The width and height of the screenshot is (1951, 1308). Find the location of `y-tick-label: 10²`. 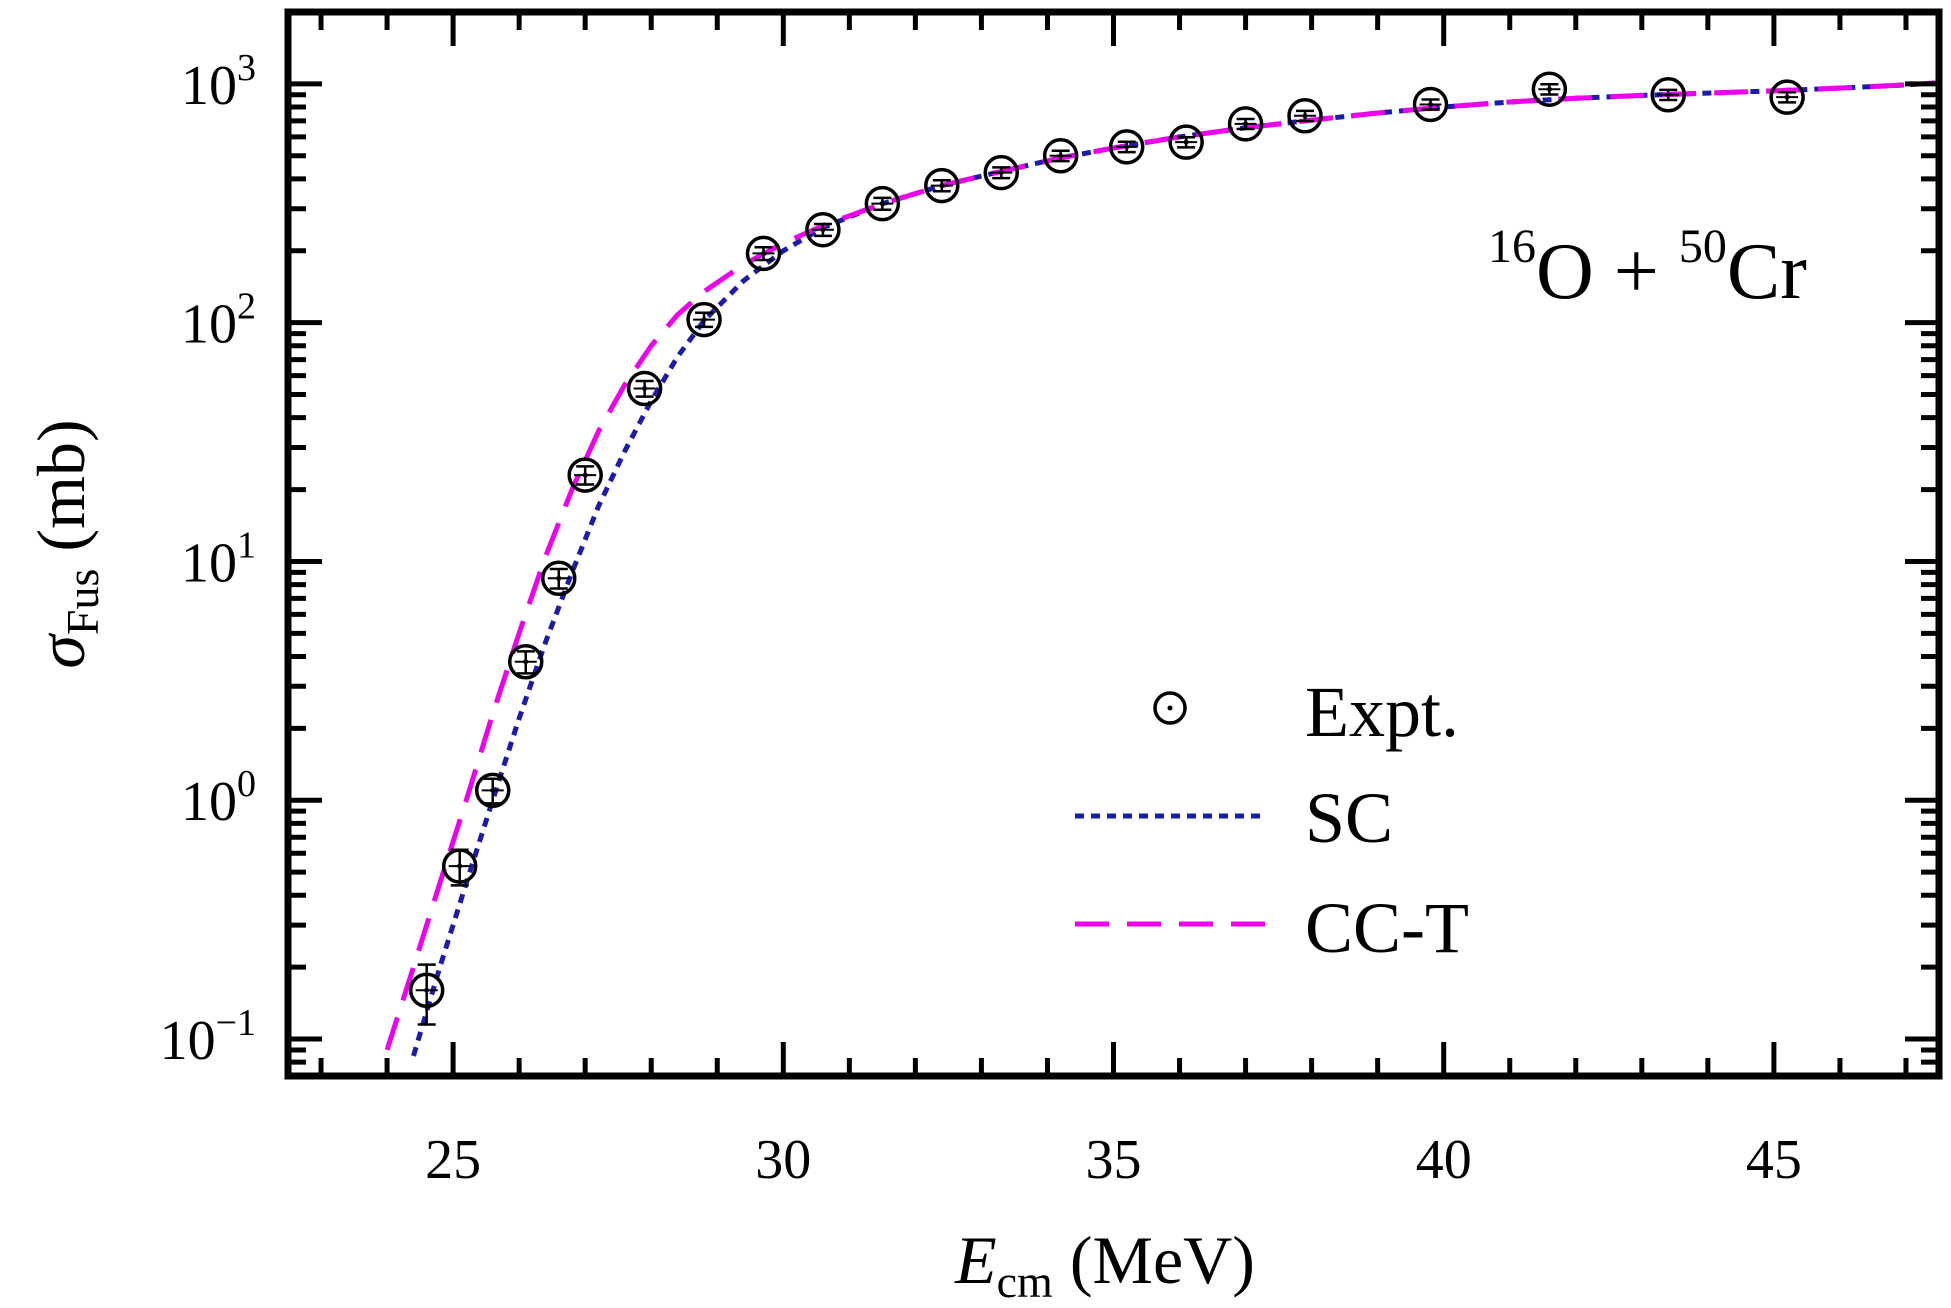

y-tick-label: 10² is located at coordinates (218, 321).